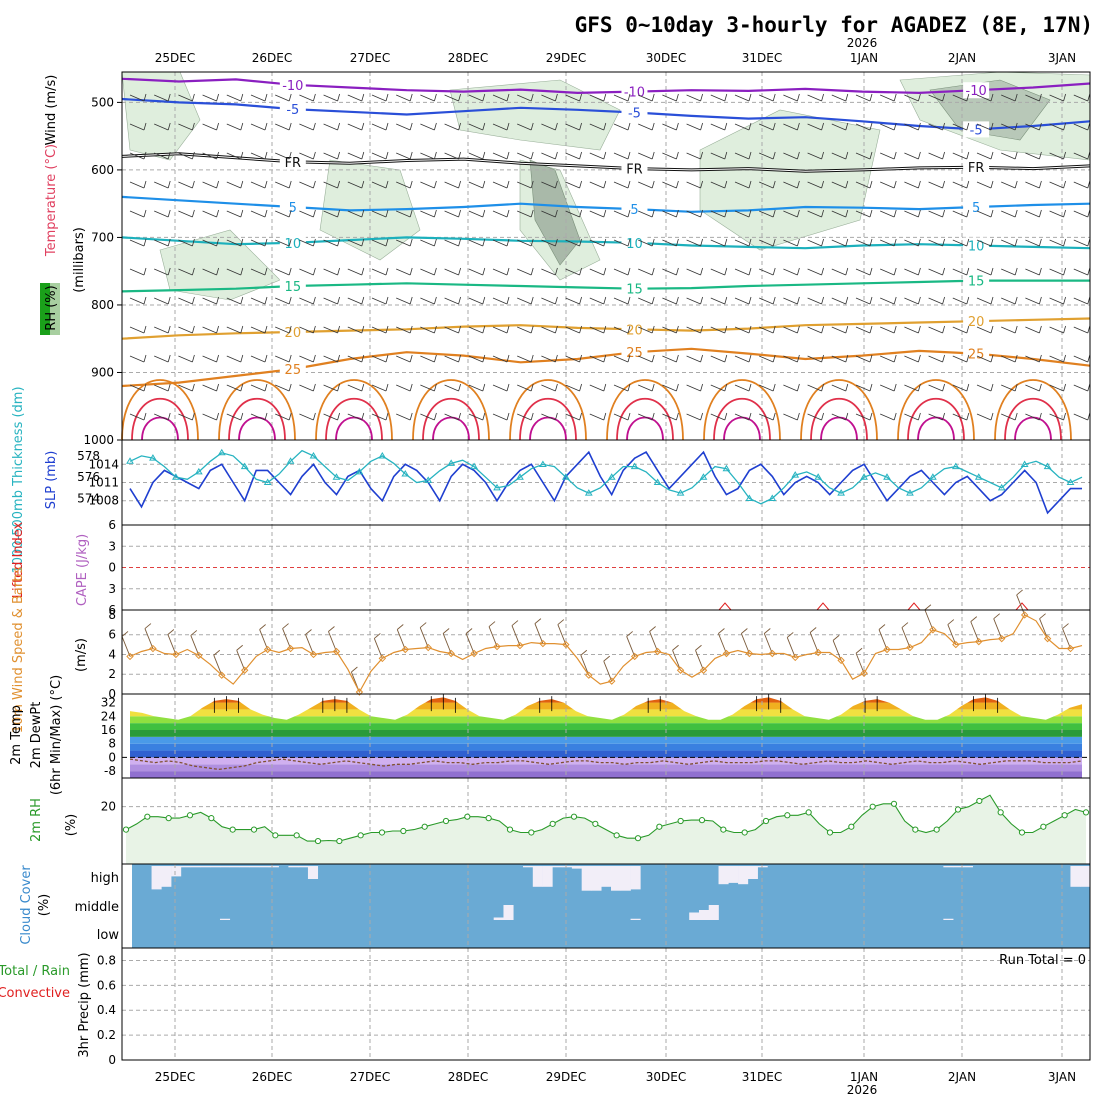 The height and width of the screenshot is (1100, 1100). Describe the element at coordinates (914, 606) in the screenshot. I see `li-marker` at that location.